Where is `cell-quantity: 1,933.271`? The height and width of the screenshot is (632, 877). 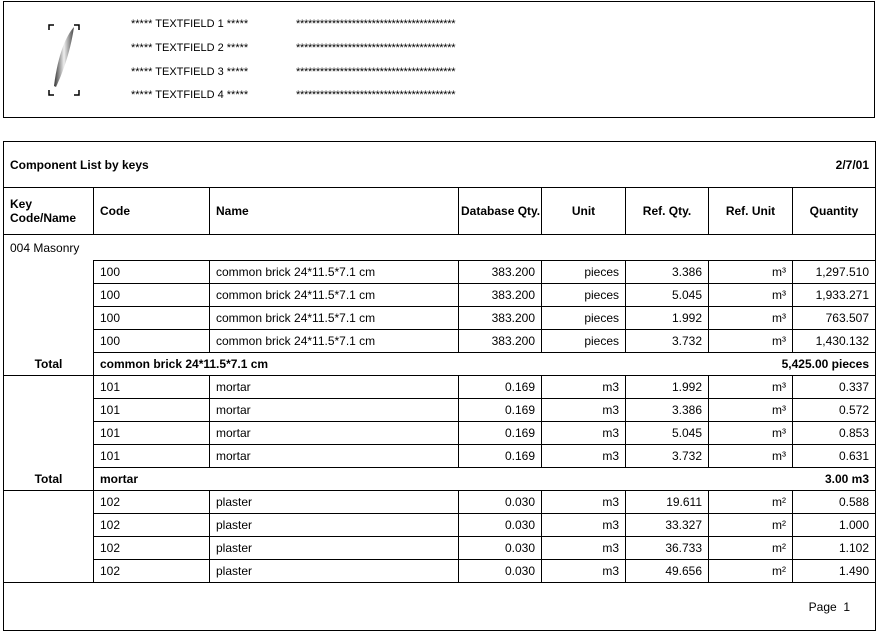
cell-quantity: 1,933.271 is located at coordinates (834, 295).